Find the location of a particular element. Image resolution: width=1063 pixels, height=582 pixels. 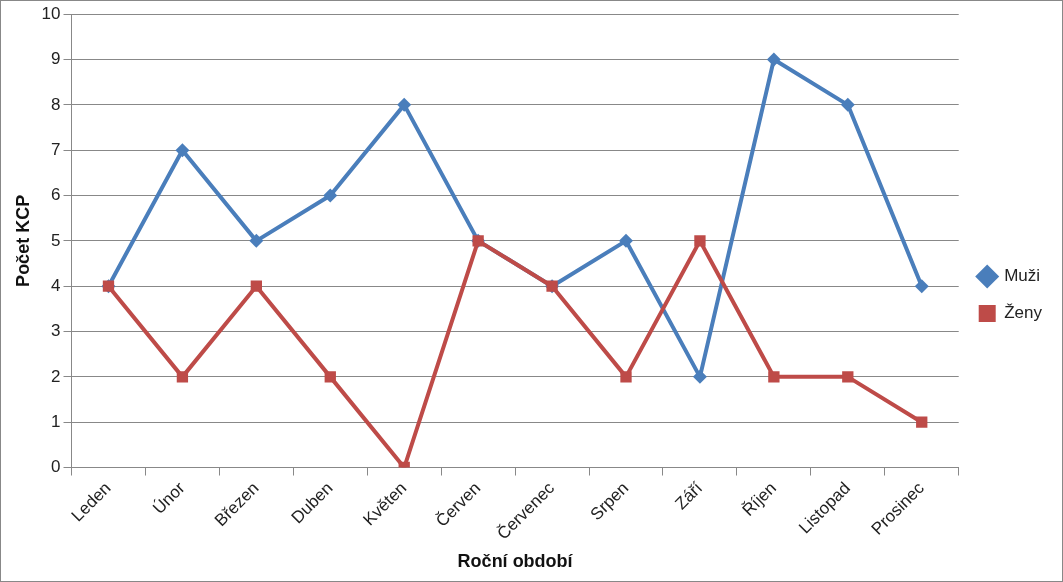

y-tick-label: 6 is located at coordinates (56, 195).